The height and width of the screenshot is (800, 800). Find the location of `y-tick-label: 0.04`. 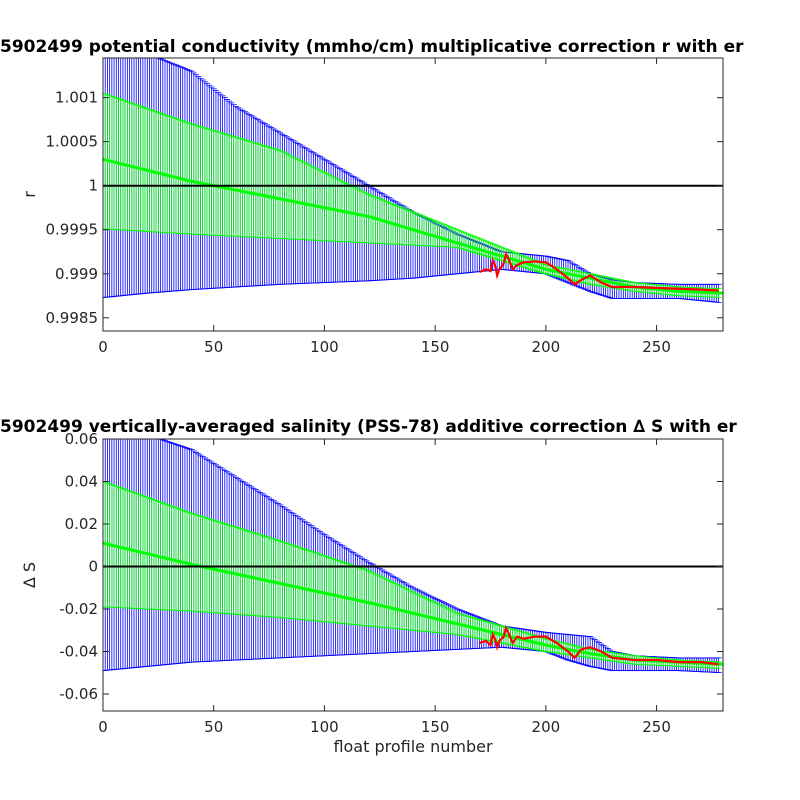

y-tick-label: 0.04 is located at coordinates (81, 482).